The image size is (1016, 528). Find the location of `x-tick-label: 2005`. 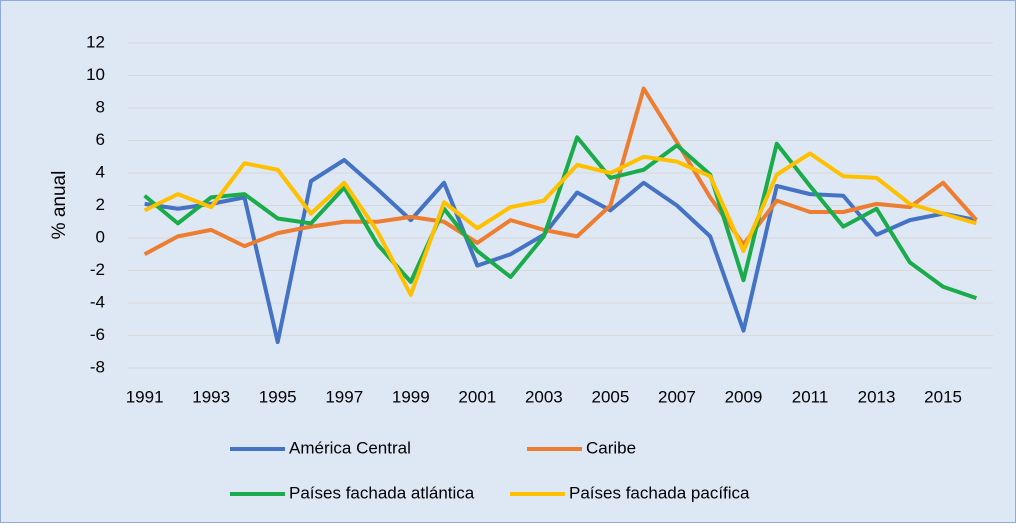

x-tick-label: 2005 is located at coordinates (610, 396).